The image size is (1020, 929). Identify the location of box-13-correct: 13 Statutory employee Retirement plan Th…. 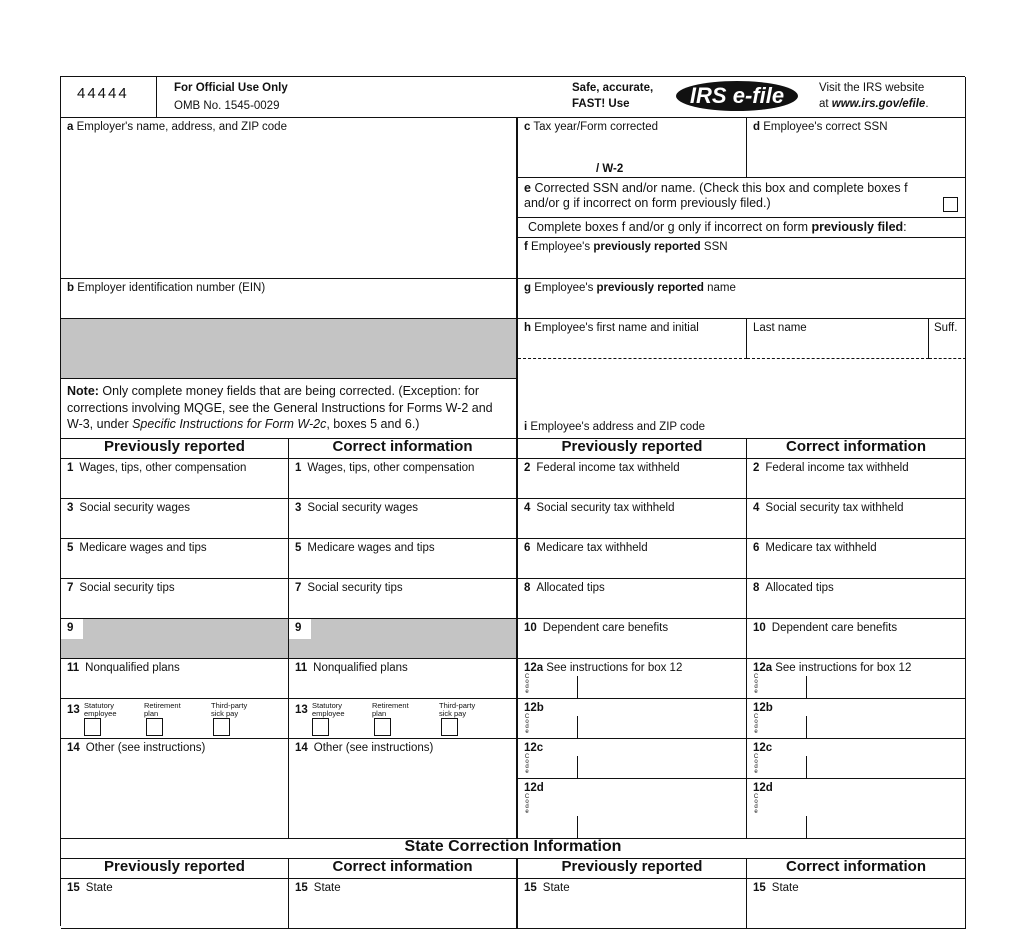
(403, 719).